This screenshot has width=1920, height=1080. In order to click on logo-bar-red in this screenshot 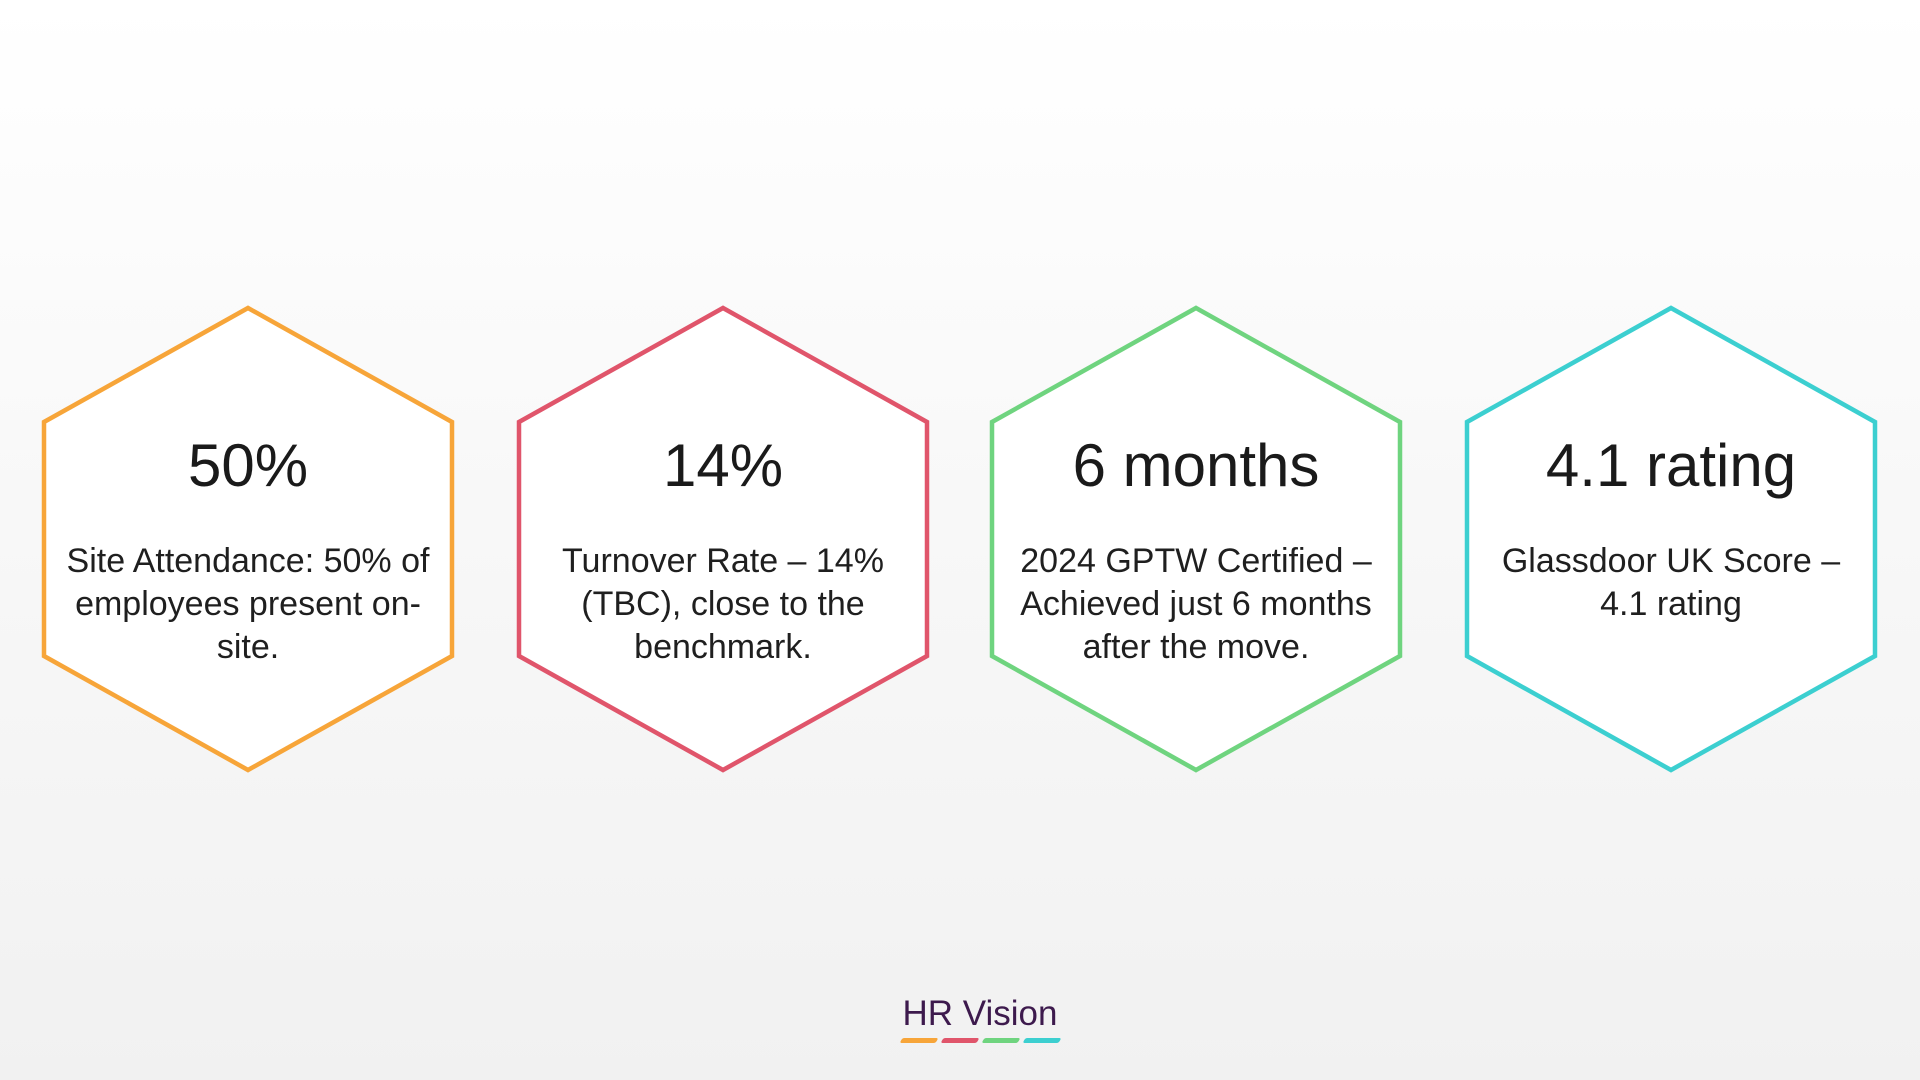, I will do `click(959, 1040)`.